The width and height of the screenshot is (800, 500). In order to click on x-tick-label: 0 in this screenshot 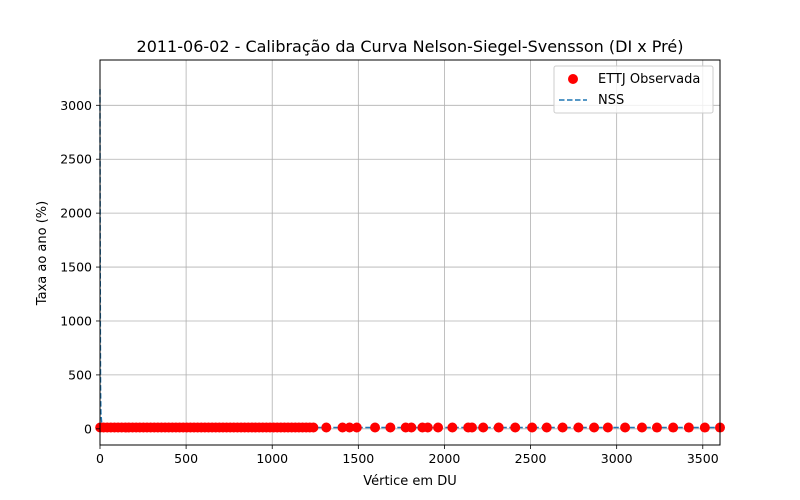, I will do `click(100, 458)`.